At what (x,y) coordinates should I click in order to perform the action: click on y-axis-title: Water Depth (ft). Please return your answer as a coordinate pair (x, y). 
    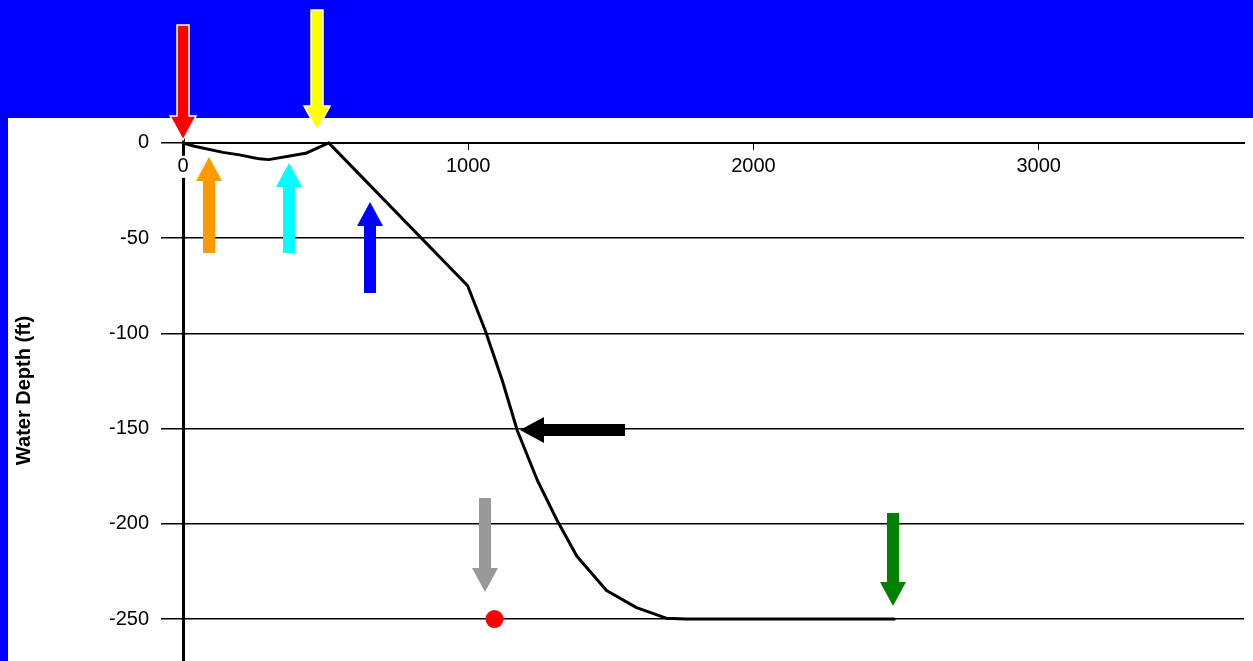
    Looking at the image, I should click on (22, 390).